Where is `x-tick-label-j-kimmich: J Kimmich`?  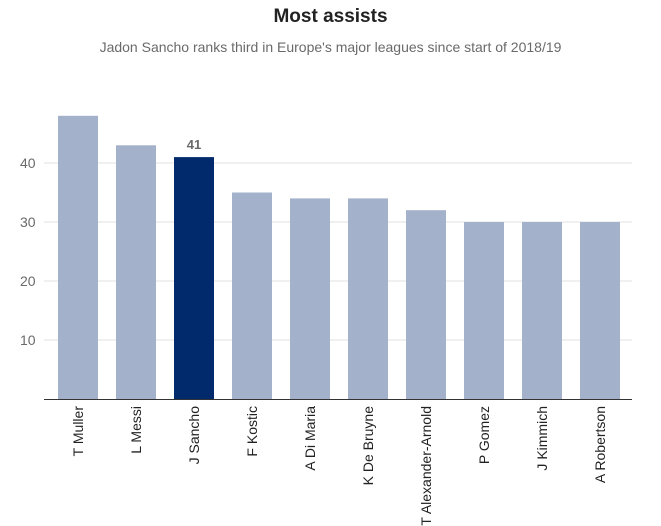 x-tick-label-j-kimmich: J Kimmich is located at coordinates (542, 438).